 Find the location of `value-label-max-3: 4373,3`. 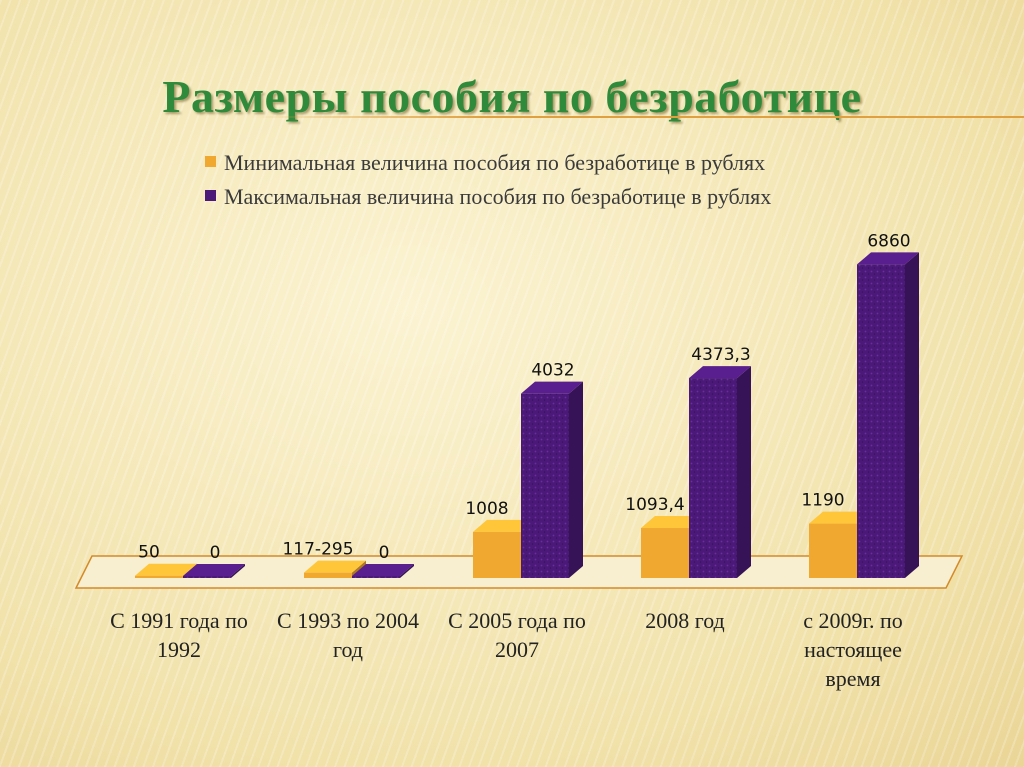

value-label-max-3: 4373,3 is located at coordinates (720, 355).